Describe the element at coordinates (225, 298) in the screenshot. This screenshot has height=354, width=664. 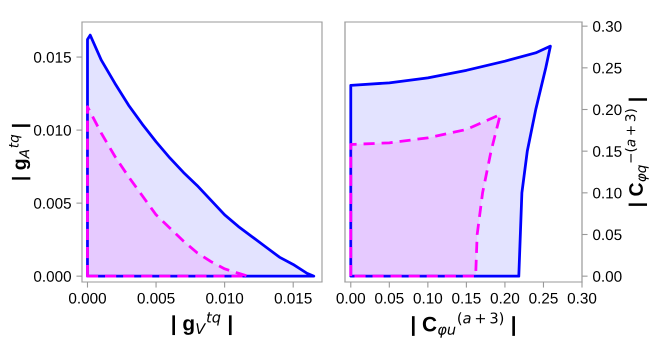
I see `x-tick-label: 0.010` at that location.